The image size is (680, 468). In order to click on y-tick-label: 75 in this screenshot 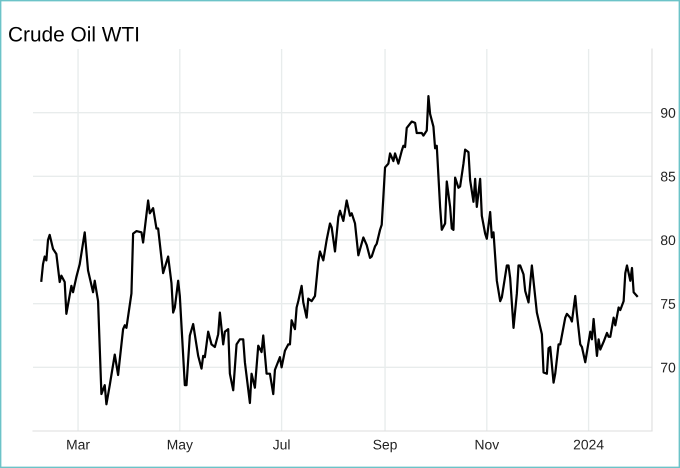, I will do `click(668, 304)`.